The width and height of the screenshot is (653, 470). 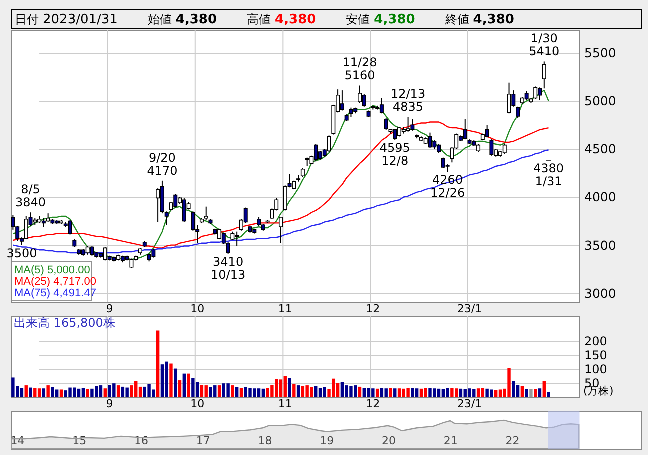 What do you see at coordinates (259, 19) in the screenshot?
I see `text: 高値` at bounding box center [259, 19].